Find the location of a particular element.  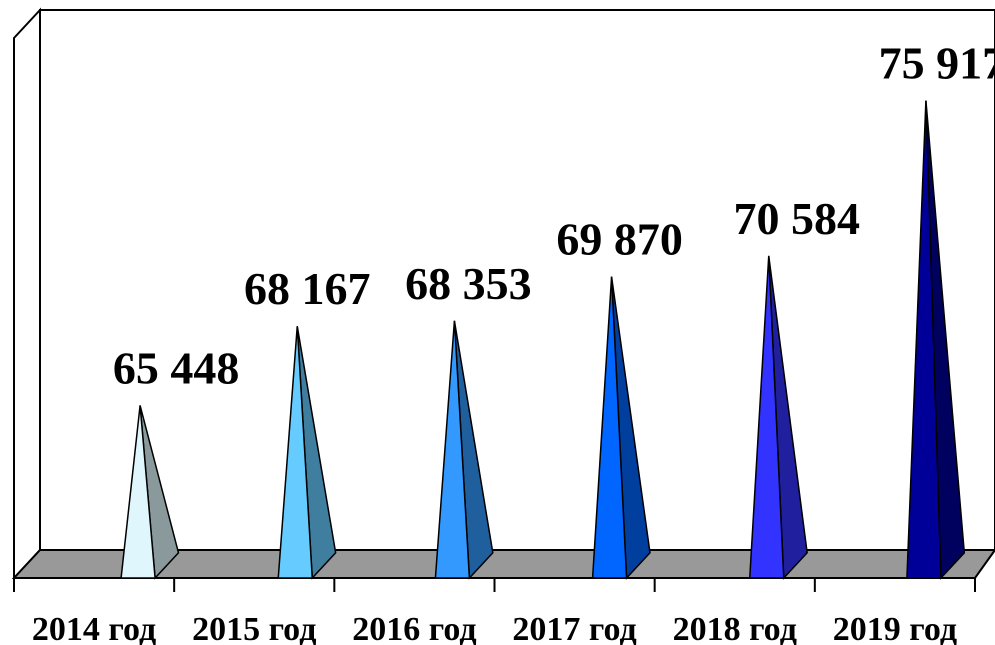

value-label: 70 584 is located at coordinates (797, 218).